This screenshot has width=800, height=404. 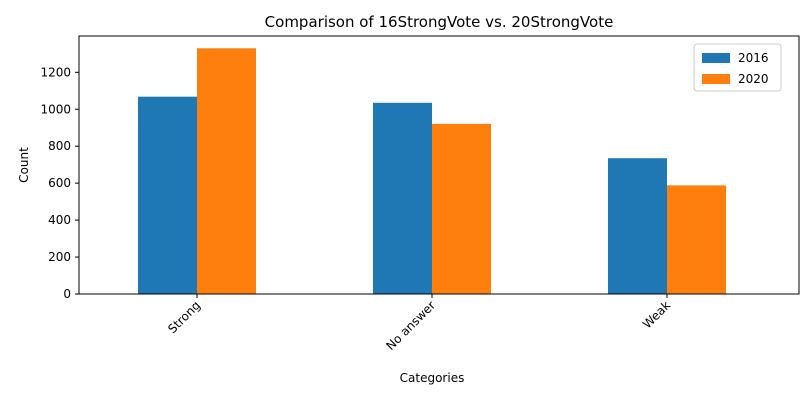 I want to click on y-tick-label: 400, so click(x=59, y=220).